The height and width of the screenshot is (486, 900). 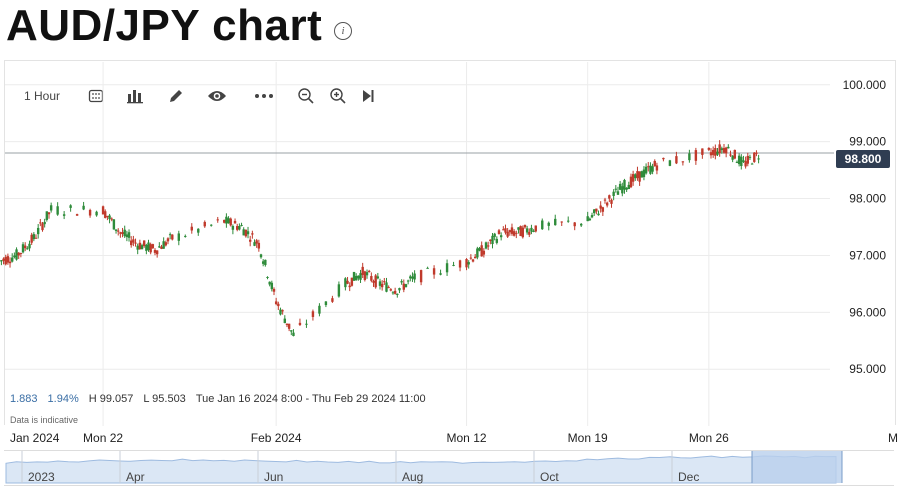 I want to click on y-tick-label: 95.000, so click(x=867, y=369).